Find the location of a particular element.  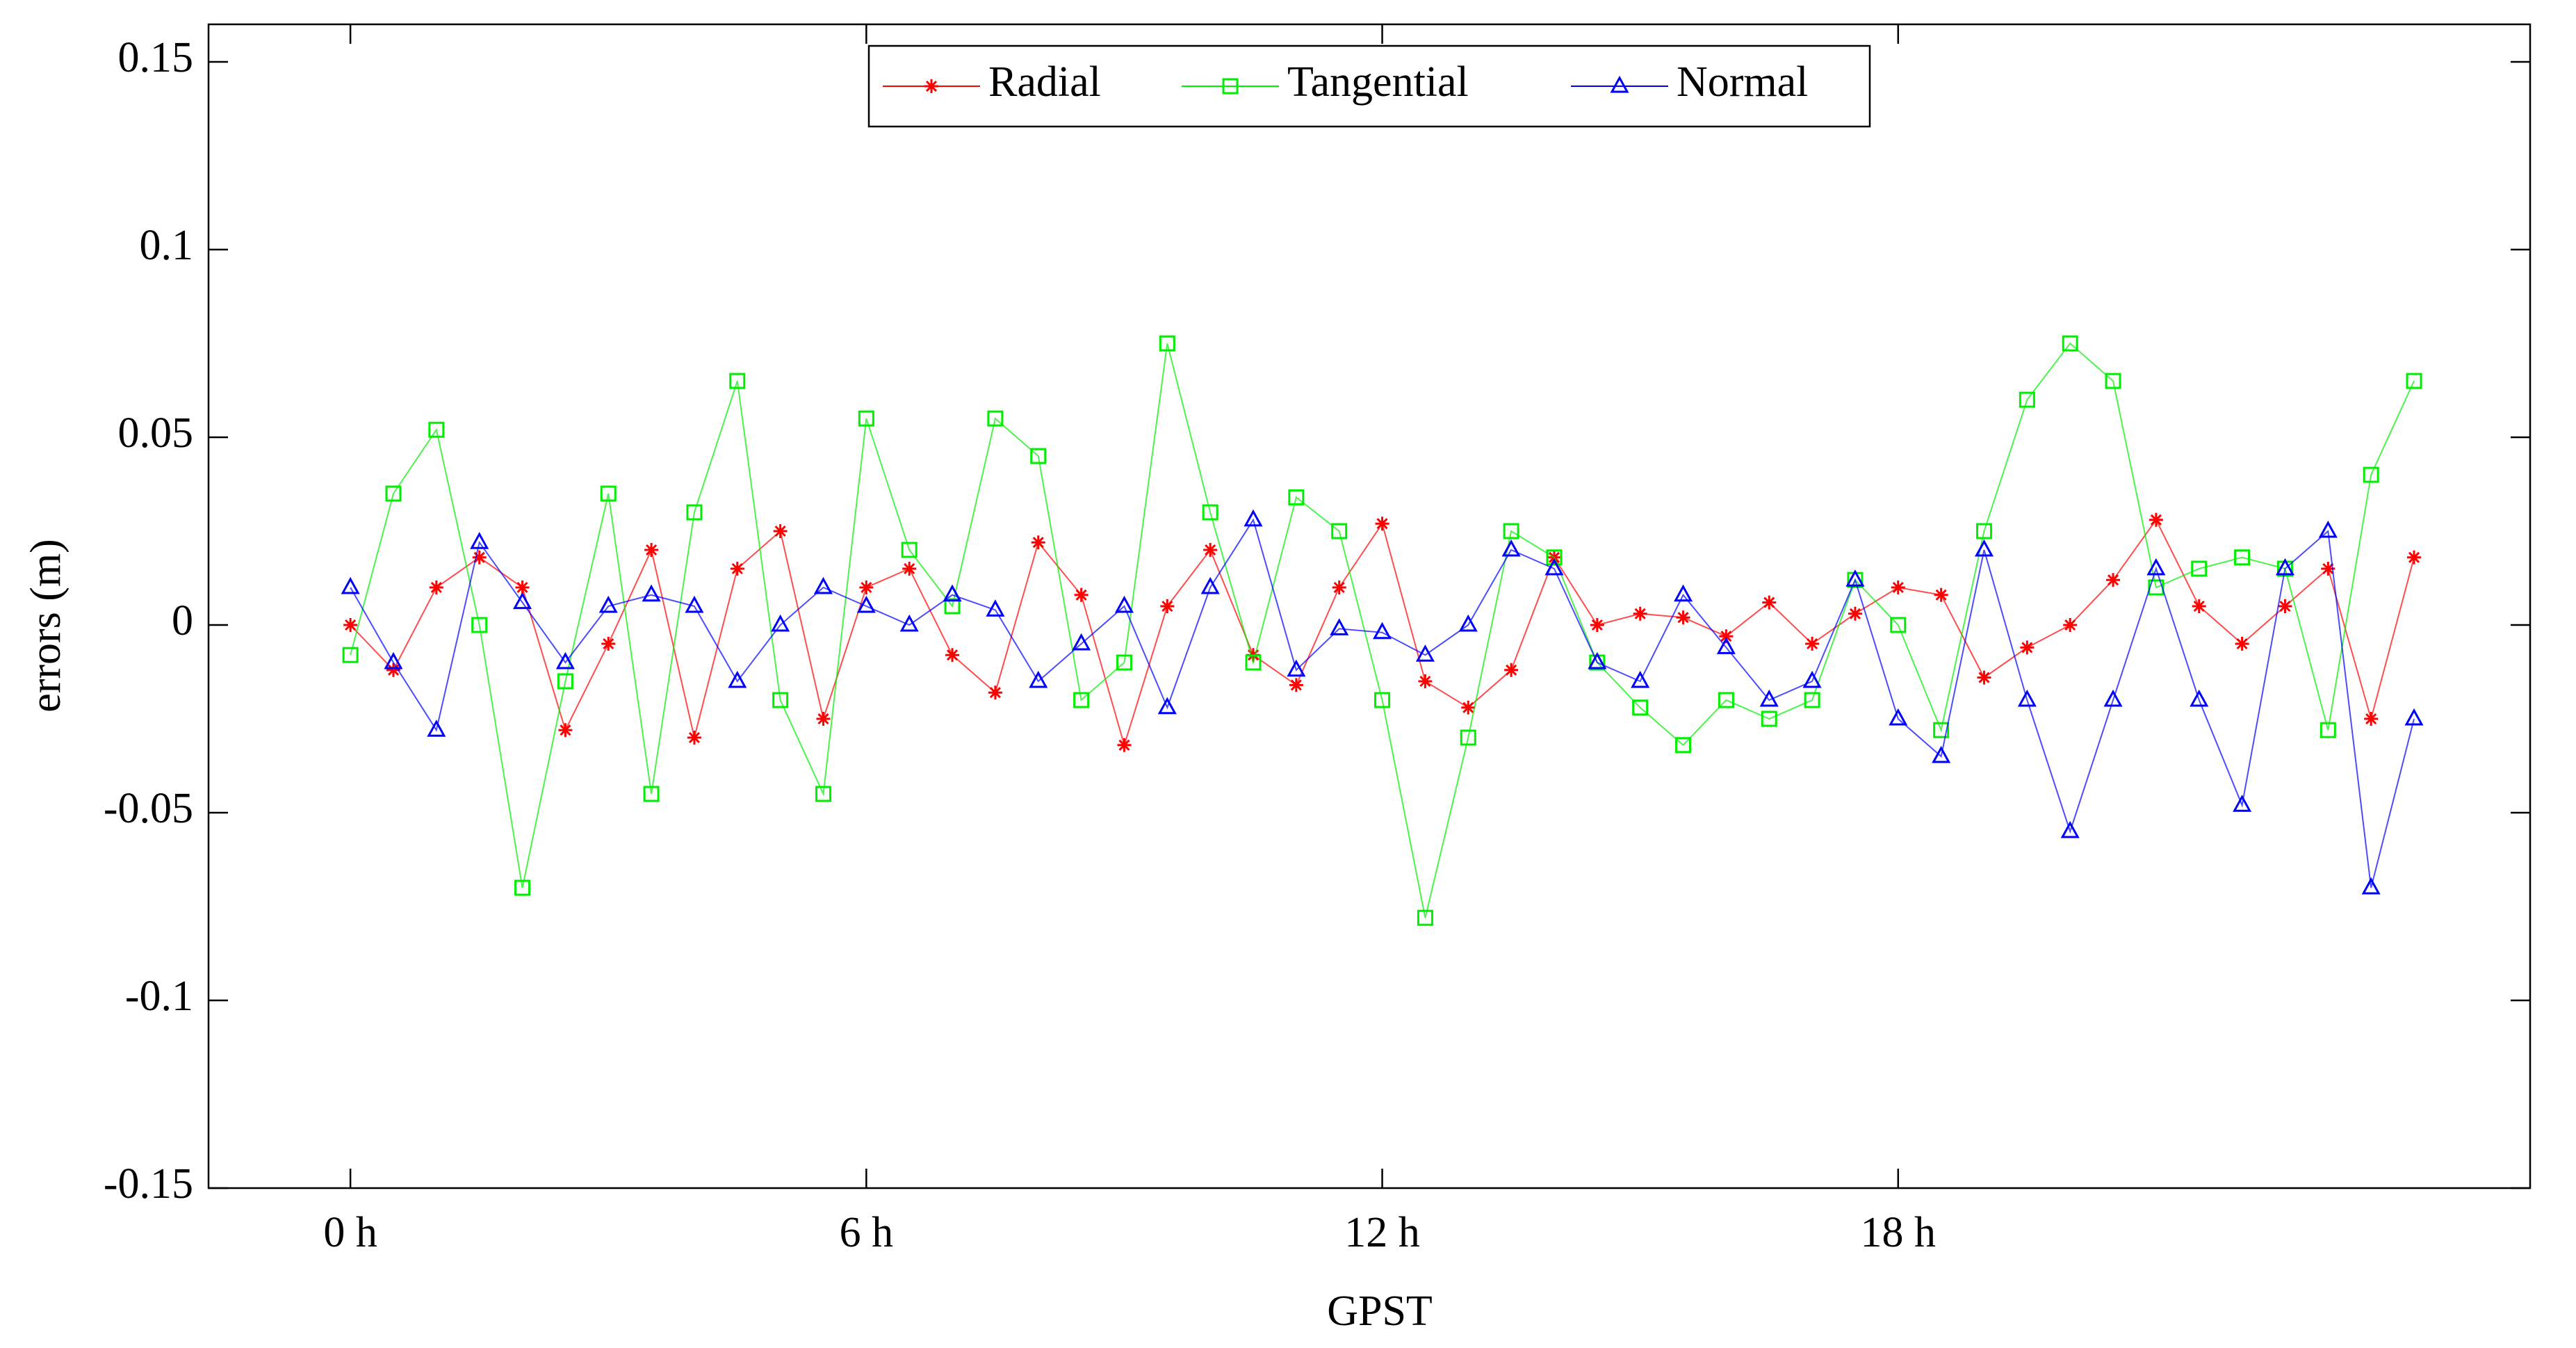

y-tick-label: -0.15 is located at coordinates (148, 1184).